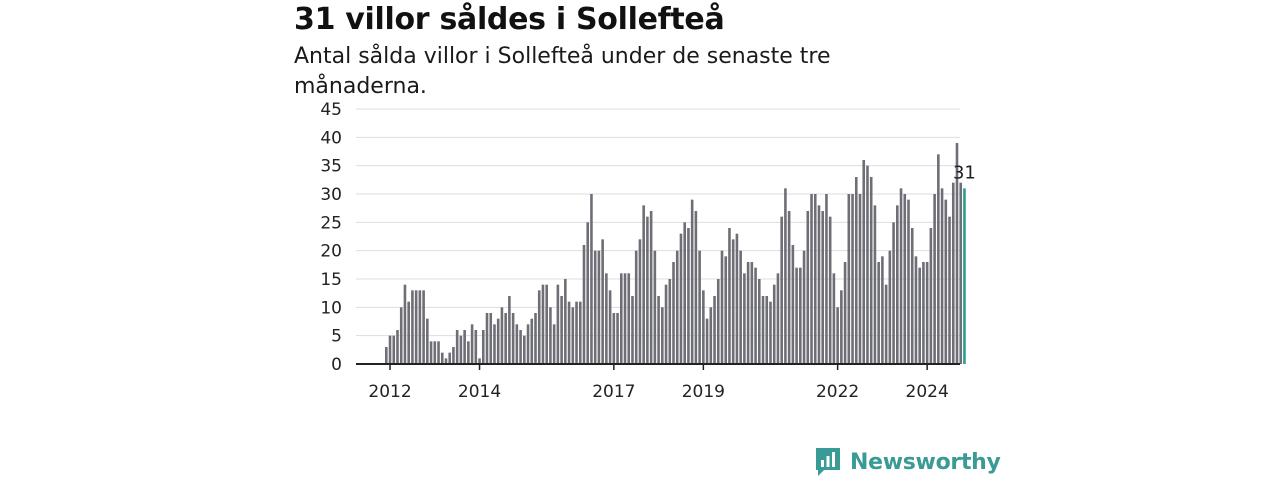 This screenshot has height=480, width=1280. What do you see at coordinates (509, 19) in the screenshot?
I see `chart-title: 31 villor såldes i Sollefteå` at bounding box center [509, 19].